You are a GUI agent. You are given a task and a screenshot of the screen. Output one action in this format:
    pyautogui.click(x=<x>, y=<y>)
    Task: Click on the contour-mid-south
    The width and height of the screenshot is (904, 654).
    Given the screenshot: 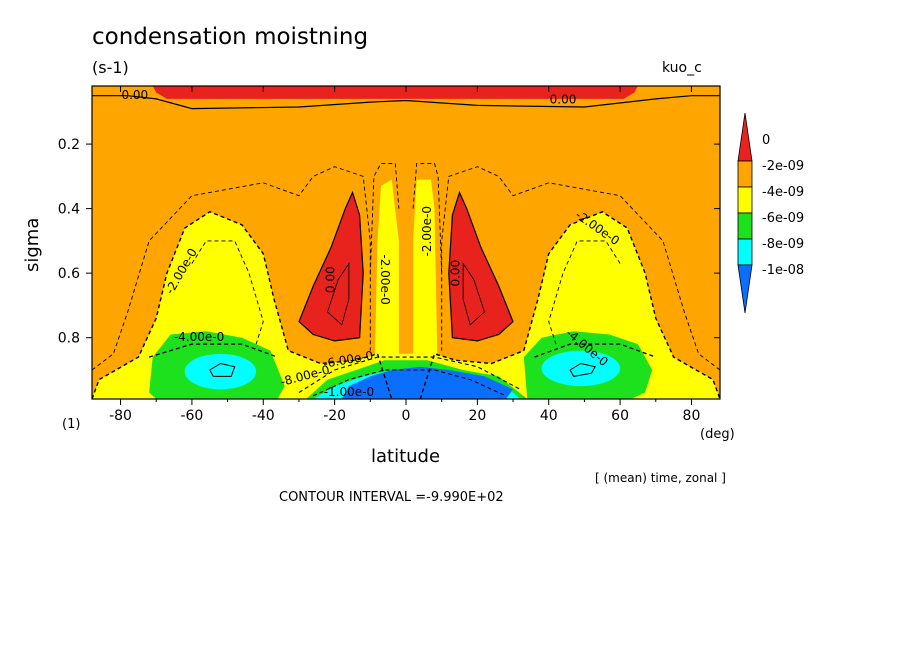 What is the action you would take?
    pyautogui.click(x=227, y=292)
    